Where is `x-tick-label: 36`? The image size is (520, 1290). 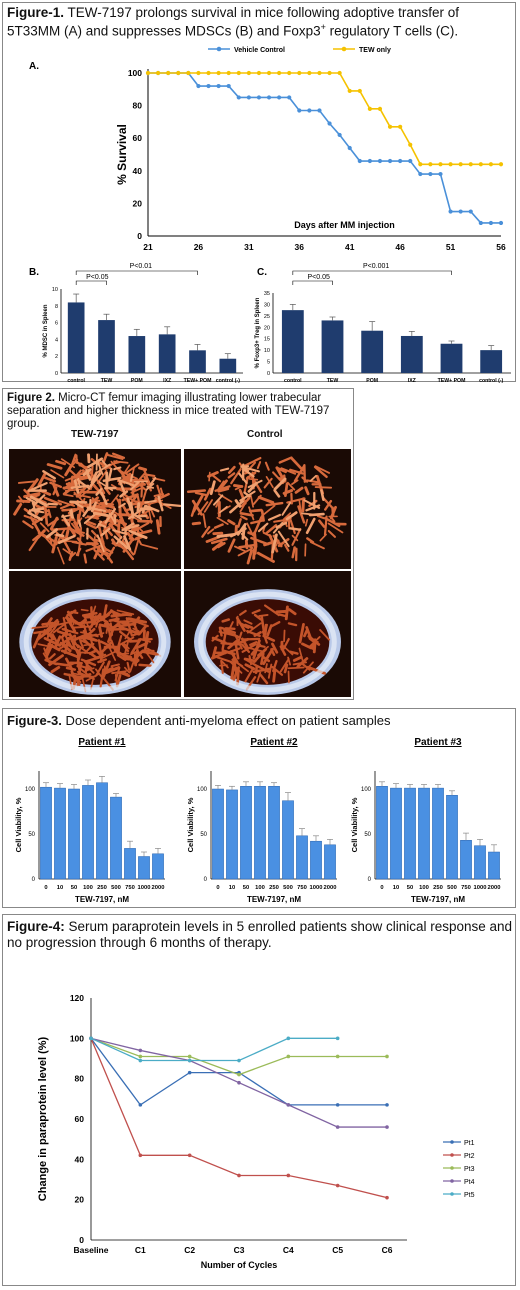
x-tick-label: 36 is located at coordinates (300, 247).